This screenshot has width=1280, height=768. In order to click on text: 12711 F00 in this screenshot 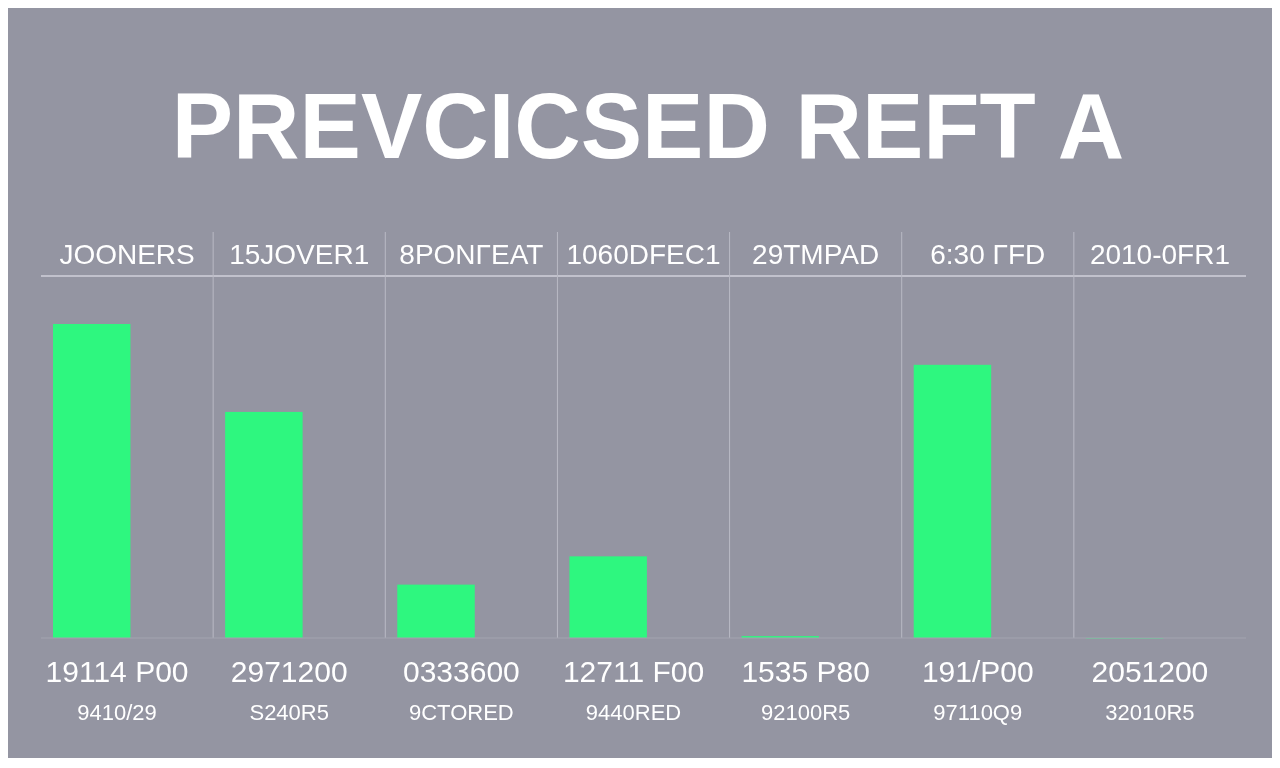, I will do `click(633, 671)`.